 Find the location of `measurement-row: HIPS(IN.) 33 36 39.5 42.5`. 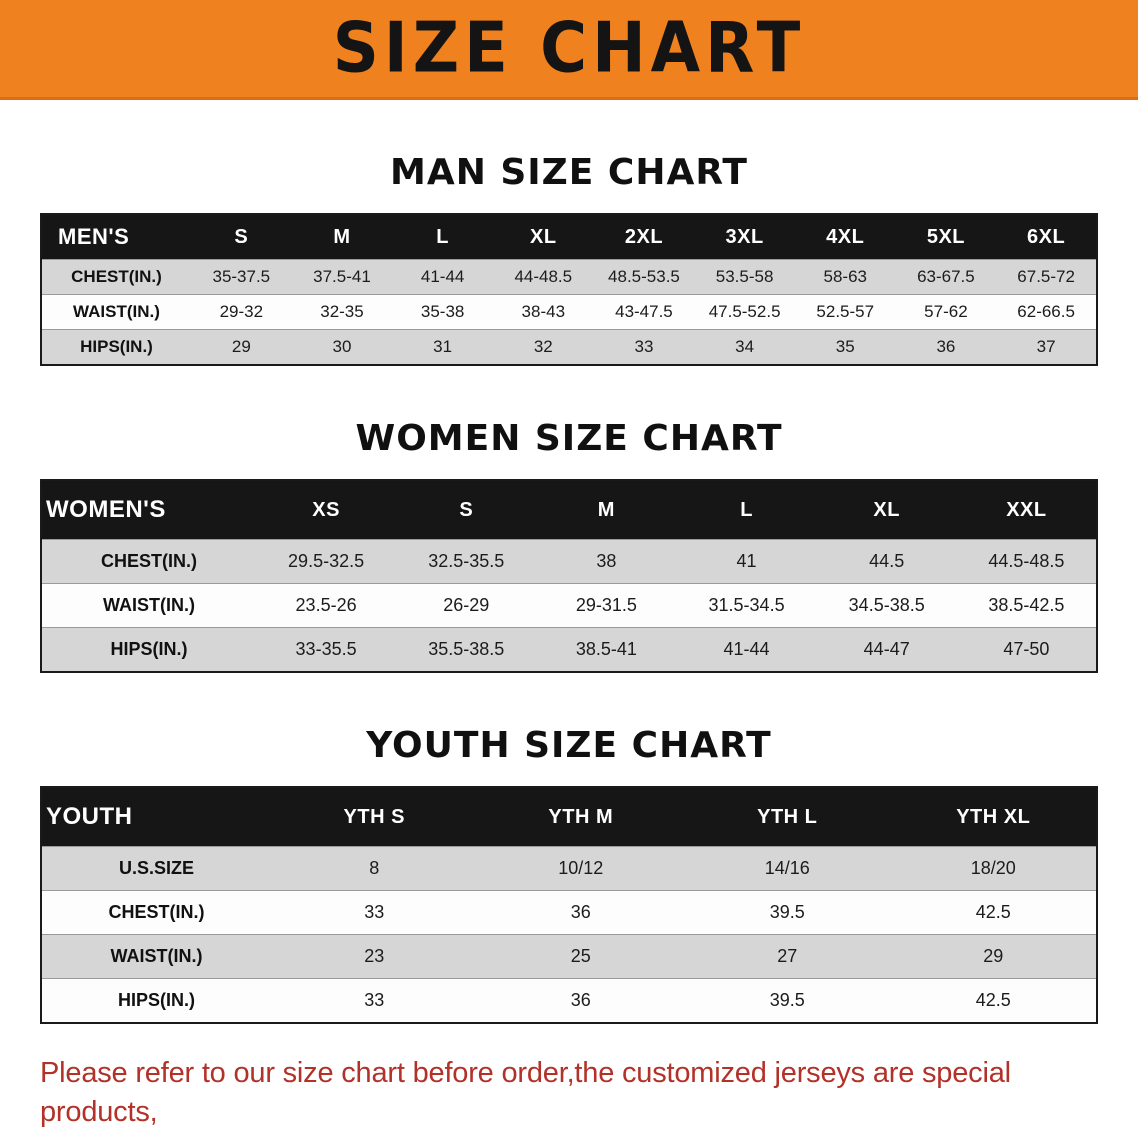

measurement-row: HIPS(IN.) 33 36 39.5 42.5 is located at coordinates (569, 1000).